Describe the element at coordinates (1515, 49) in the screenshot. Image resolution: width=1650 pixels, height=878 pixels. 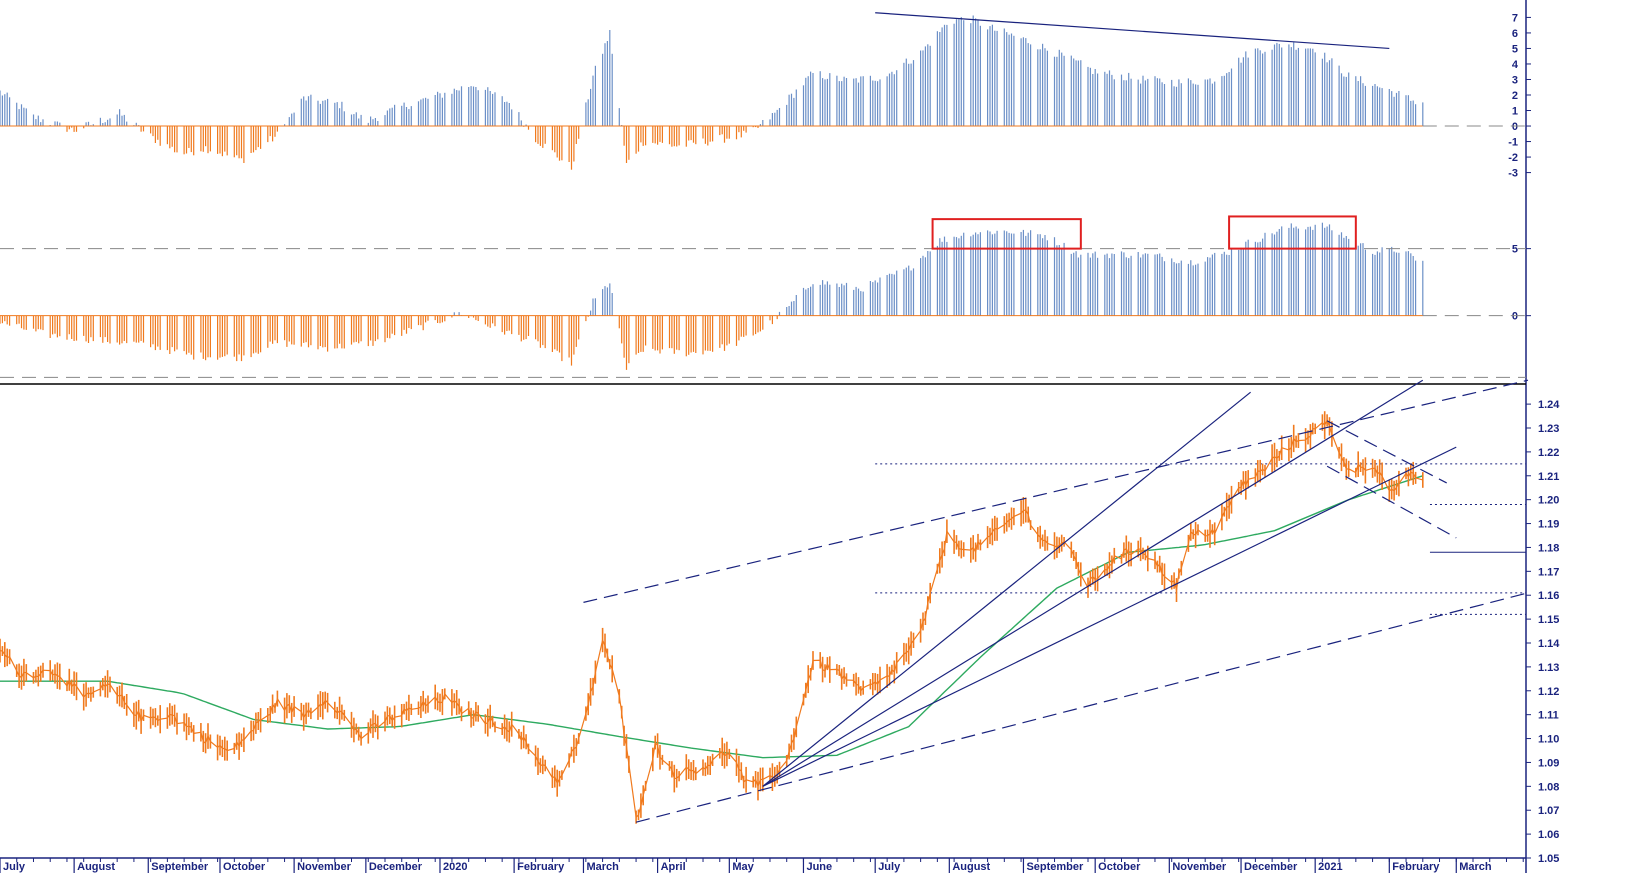
I see `upper-momentum-ytick-label: 5` at that location.